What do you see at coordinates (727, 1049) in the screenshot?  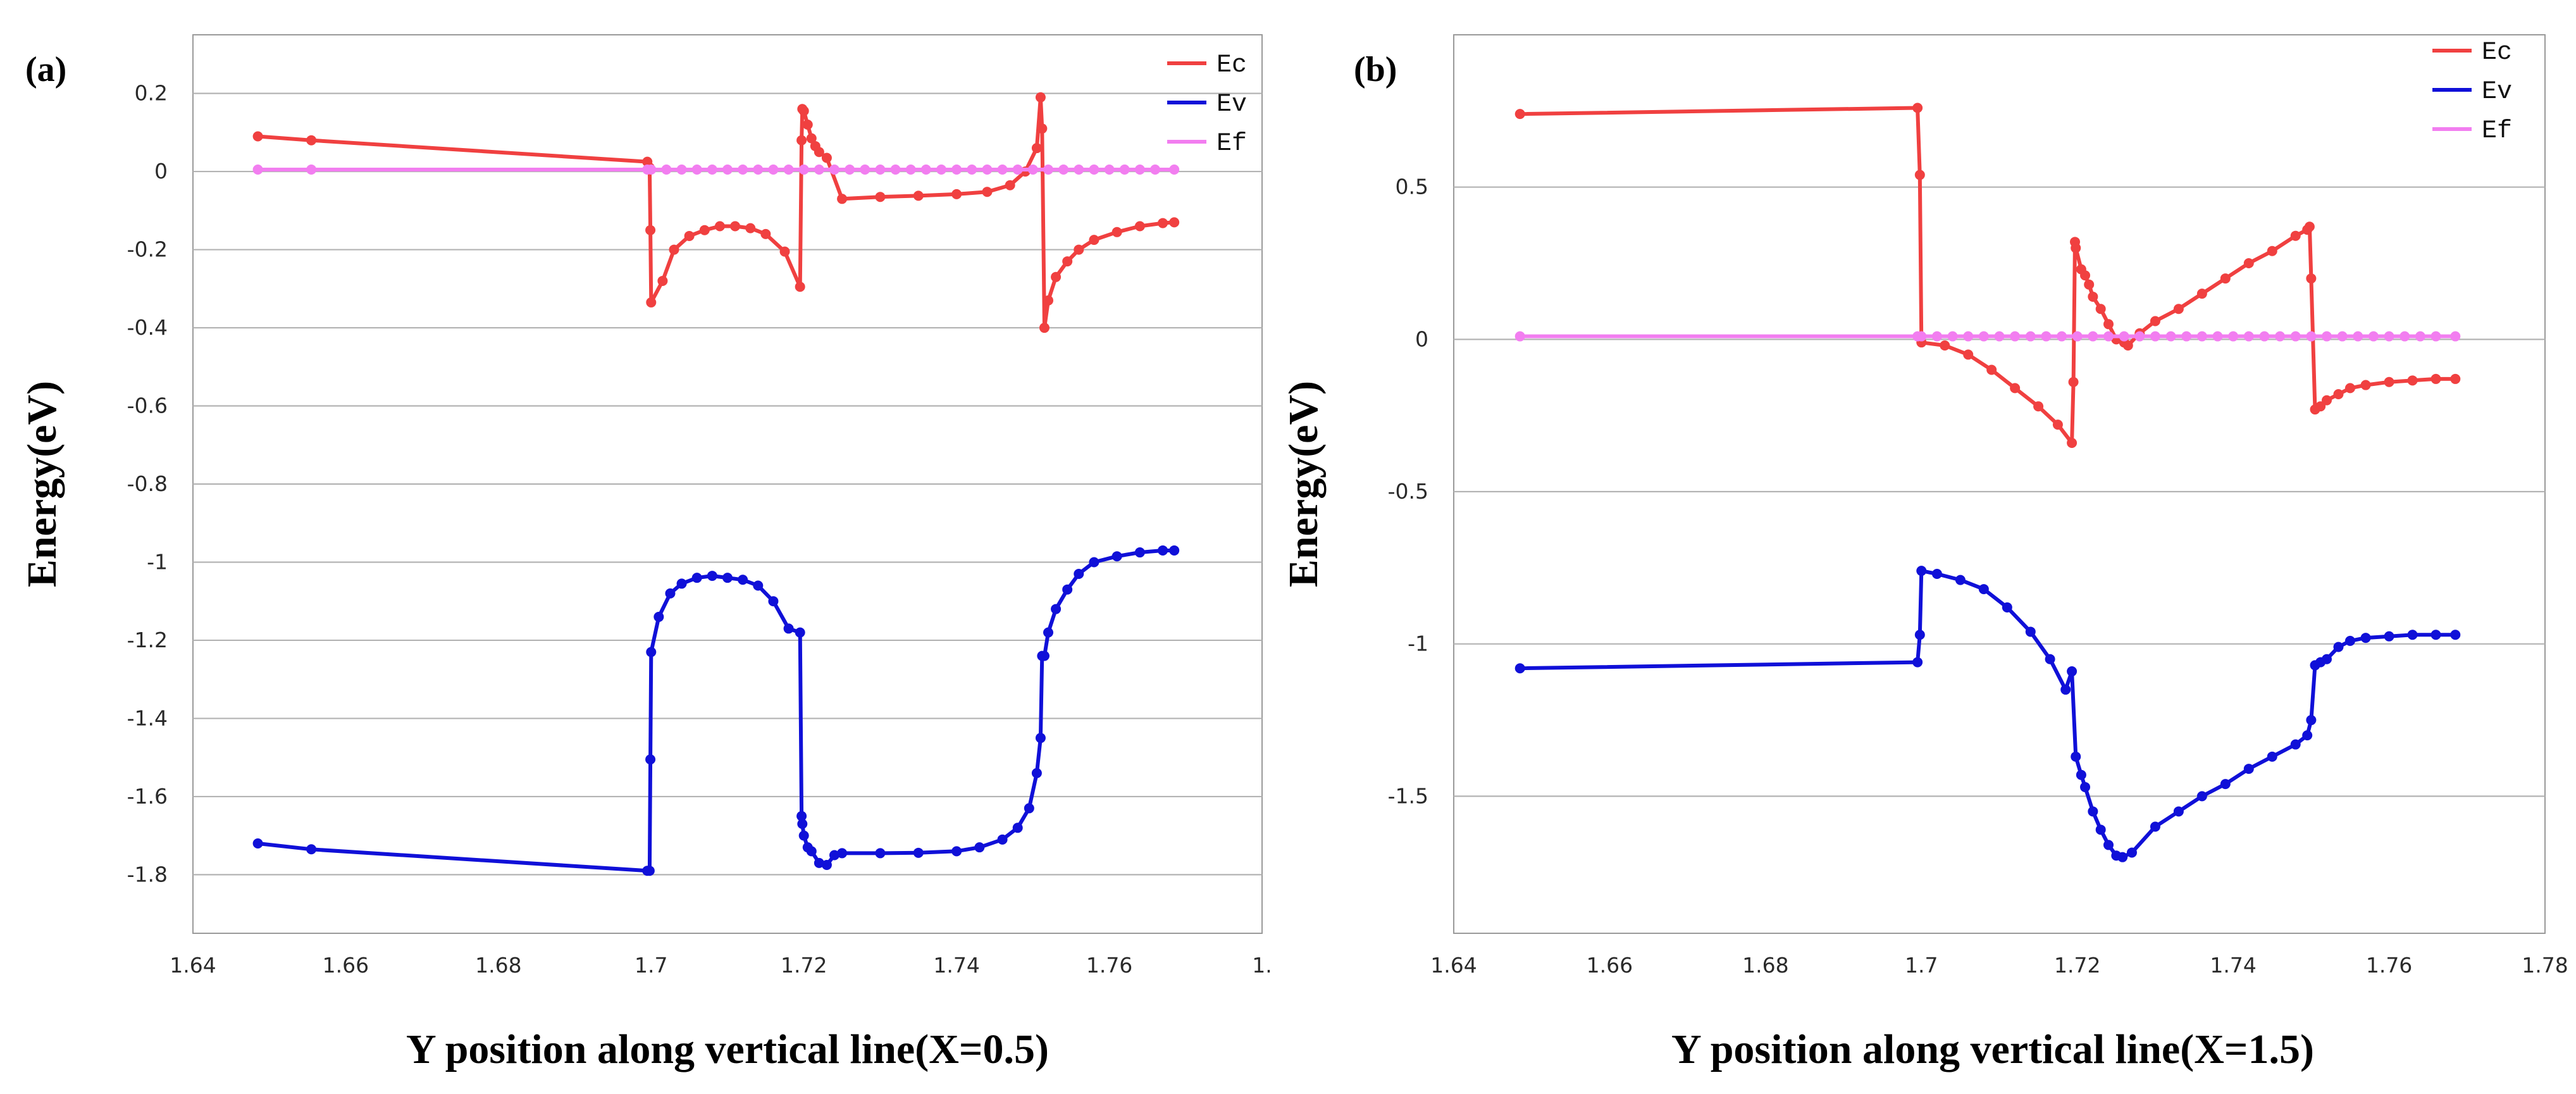 I see `x-axis-title: Y position along vertical line(X=0.5)` at bounding box center [727, 1049].